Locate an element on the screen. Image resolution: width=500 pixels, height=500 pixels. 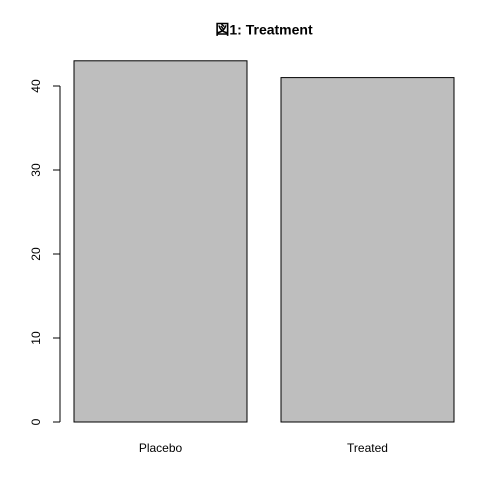
y-tick-label: 0 is located at coordinates (36, 421).